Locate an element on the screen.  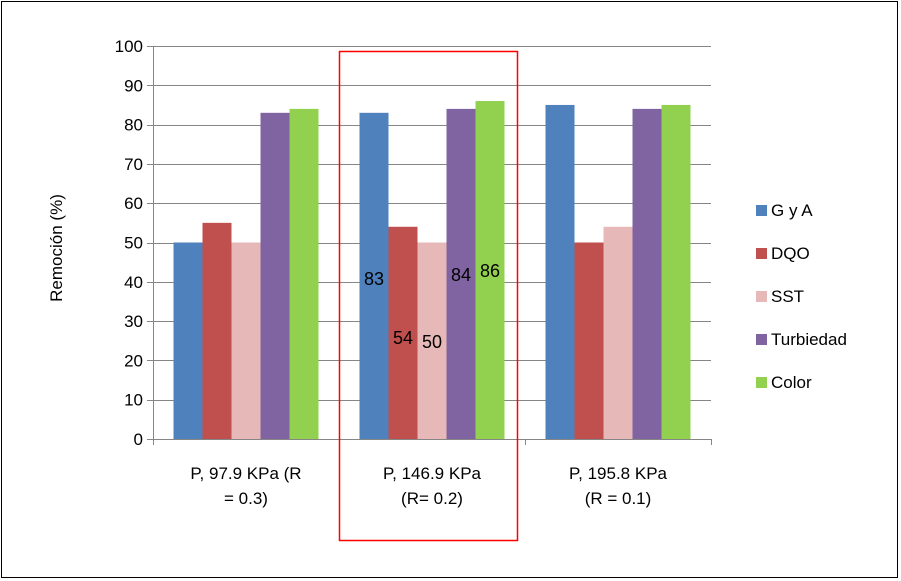
y-tick-label: 80 is located at coordinates (133, 125).